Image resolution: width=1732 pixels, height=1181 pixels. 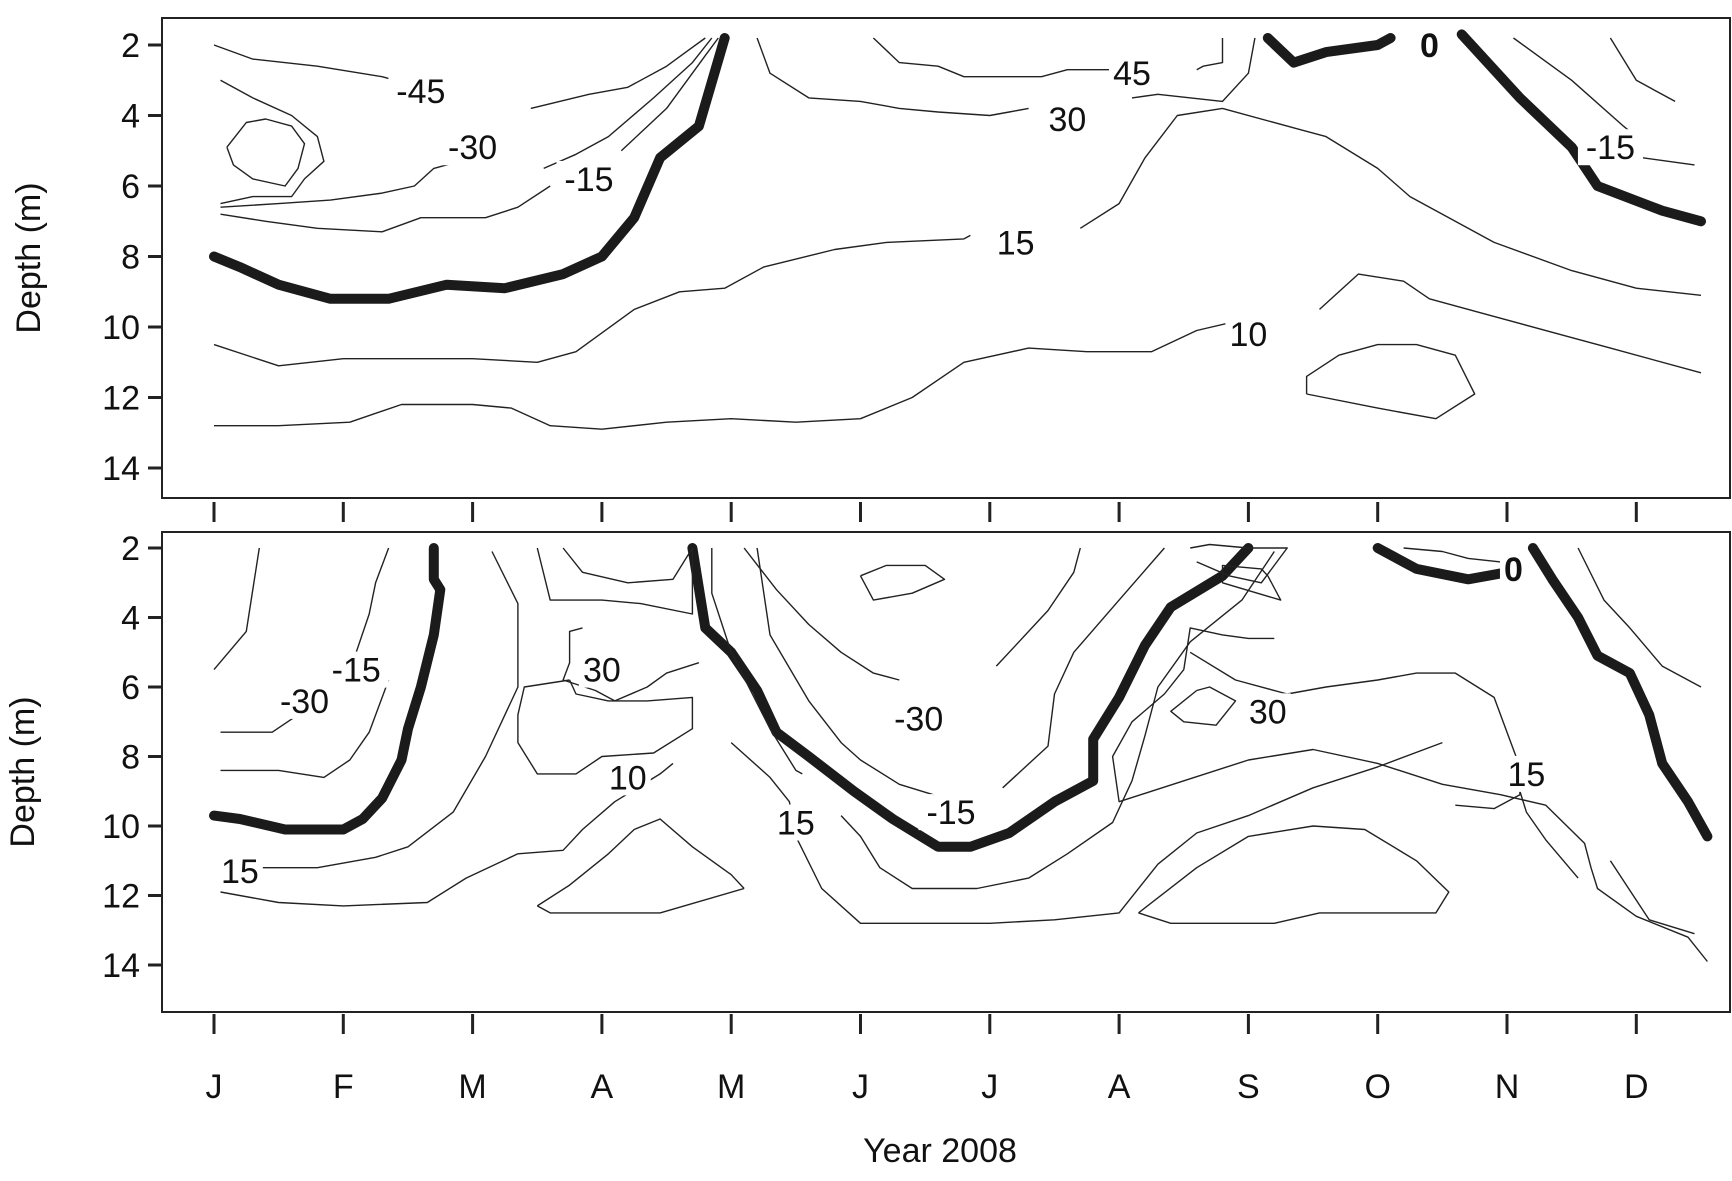 I want to click on y-tick-label: 4, so click(x=130, y=117).